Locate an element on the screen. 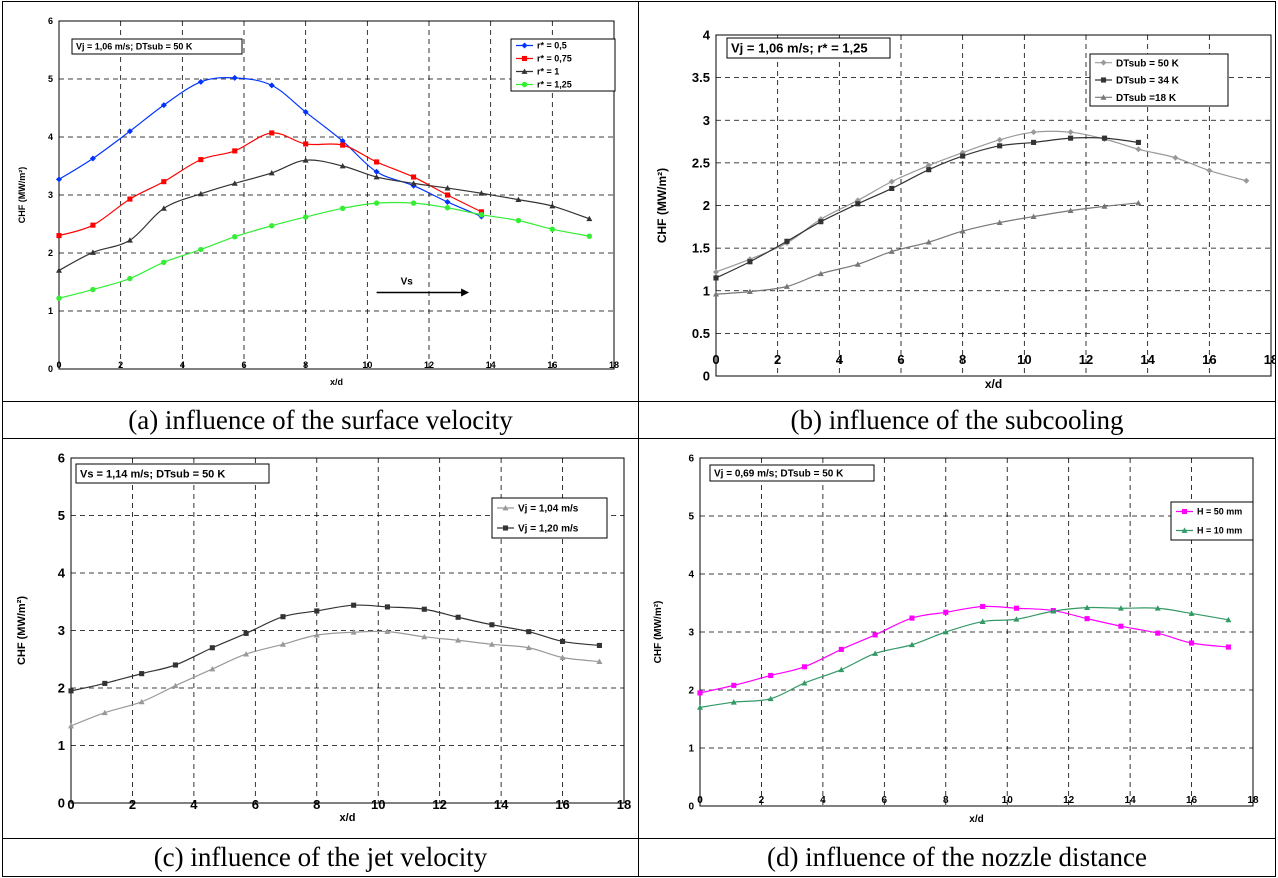  chart-title: Vj = 1,06 m/s; DTsub = 50 K is located at coordinates (134, 47).